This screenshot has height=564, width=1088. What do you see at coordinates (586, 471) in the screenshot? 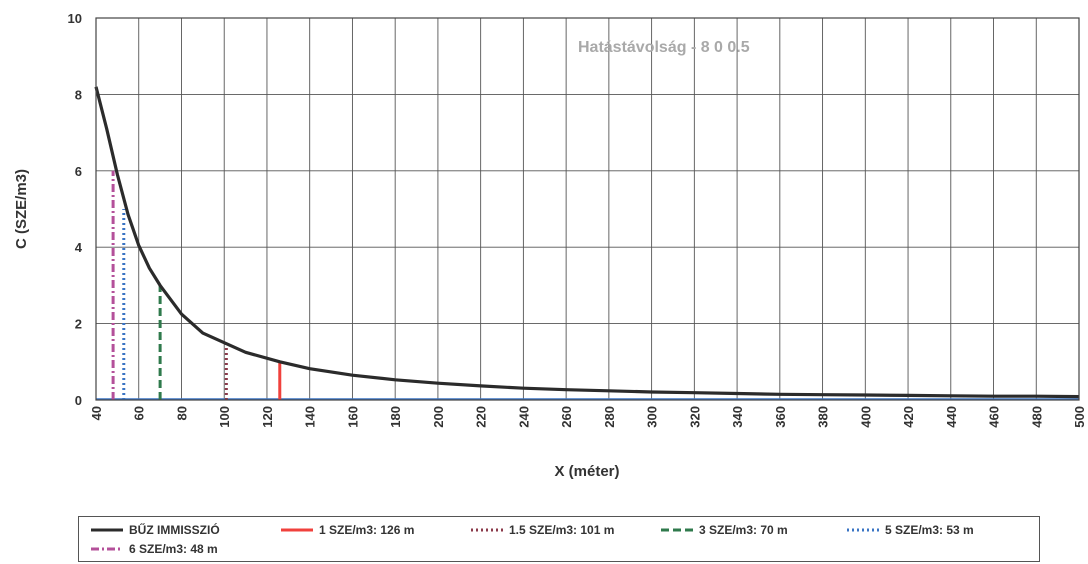
I see `x-axis-label: X (méter)` at bounding box center [586, 471].